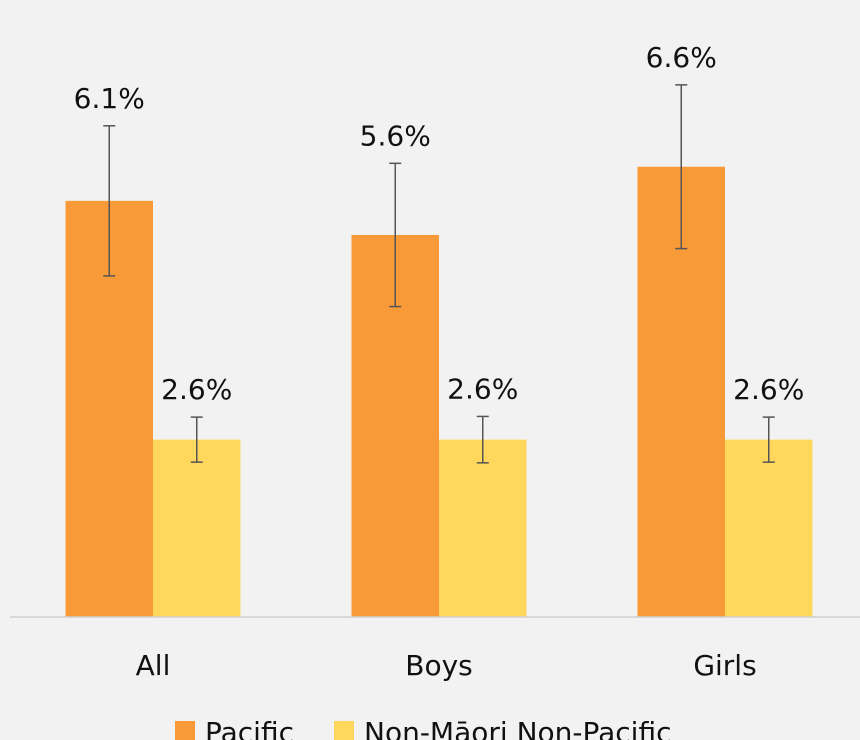 Image resolution: width=860 pixels, height=740 pixels. Describe the element at coordinates (439, 665) in the screenshot. I see `x-tick-label: Boys` at that location.